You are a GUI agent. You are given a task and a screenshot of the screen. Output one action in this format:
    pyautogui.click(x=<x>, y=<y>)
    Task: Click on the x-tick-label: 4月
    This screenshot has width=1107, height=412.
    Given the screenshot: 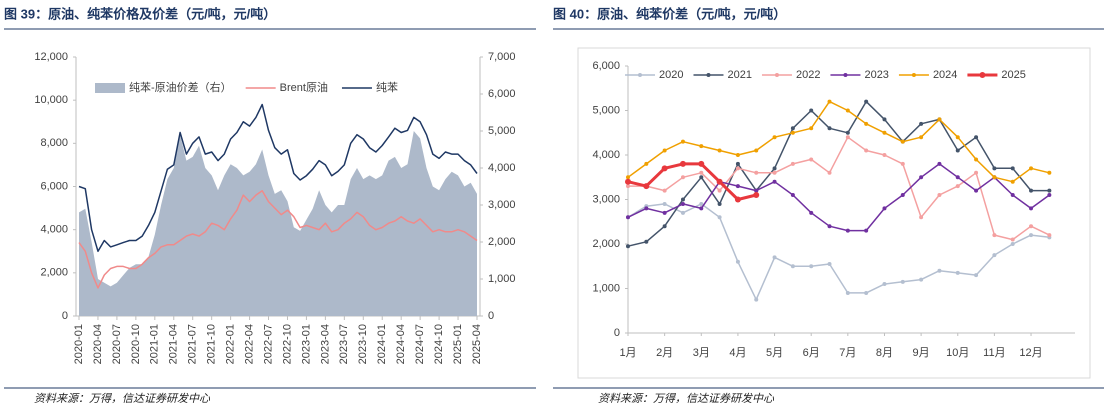 What is the action you would take?
    pyautogui.click(x=737, y=353)
    